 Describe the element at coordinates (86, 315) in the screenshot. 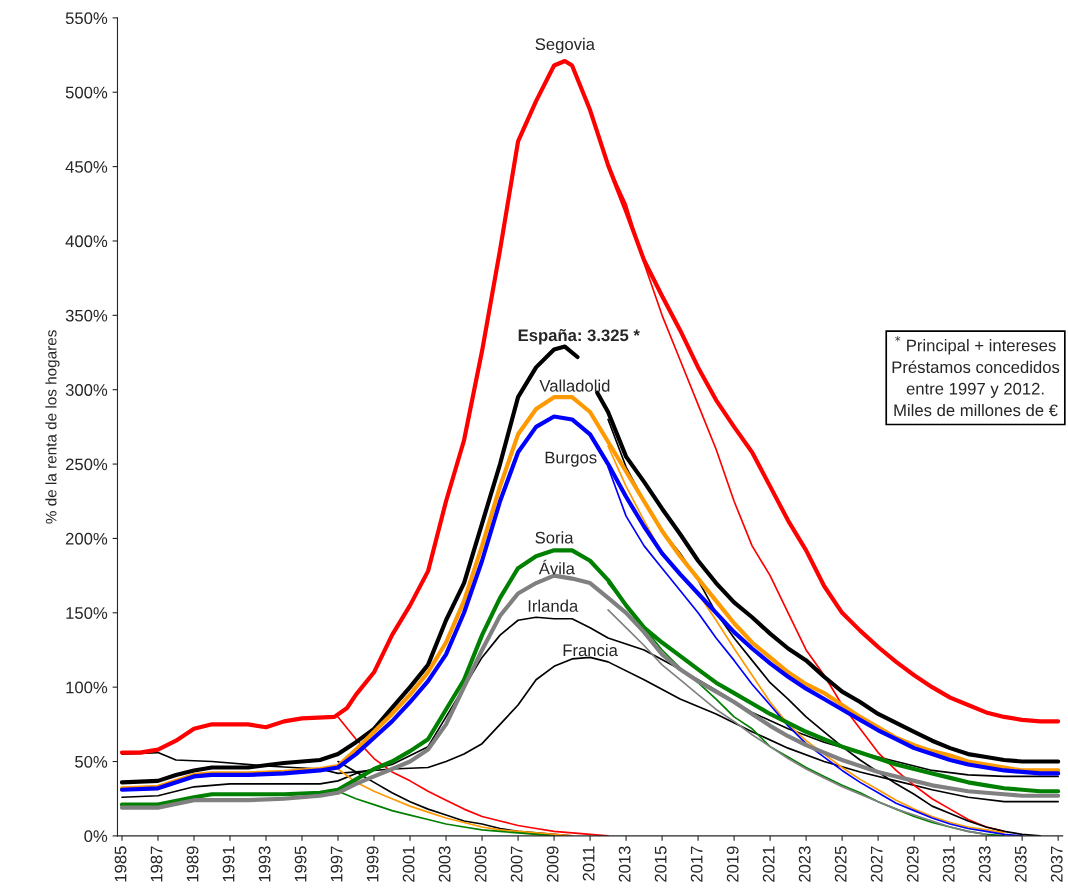

I see `y-tick-label: 350%` at that location.